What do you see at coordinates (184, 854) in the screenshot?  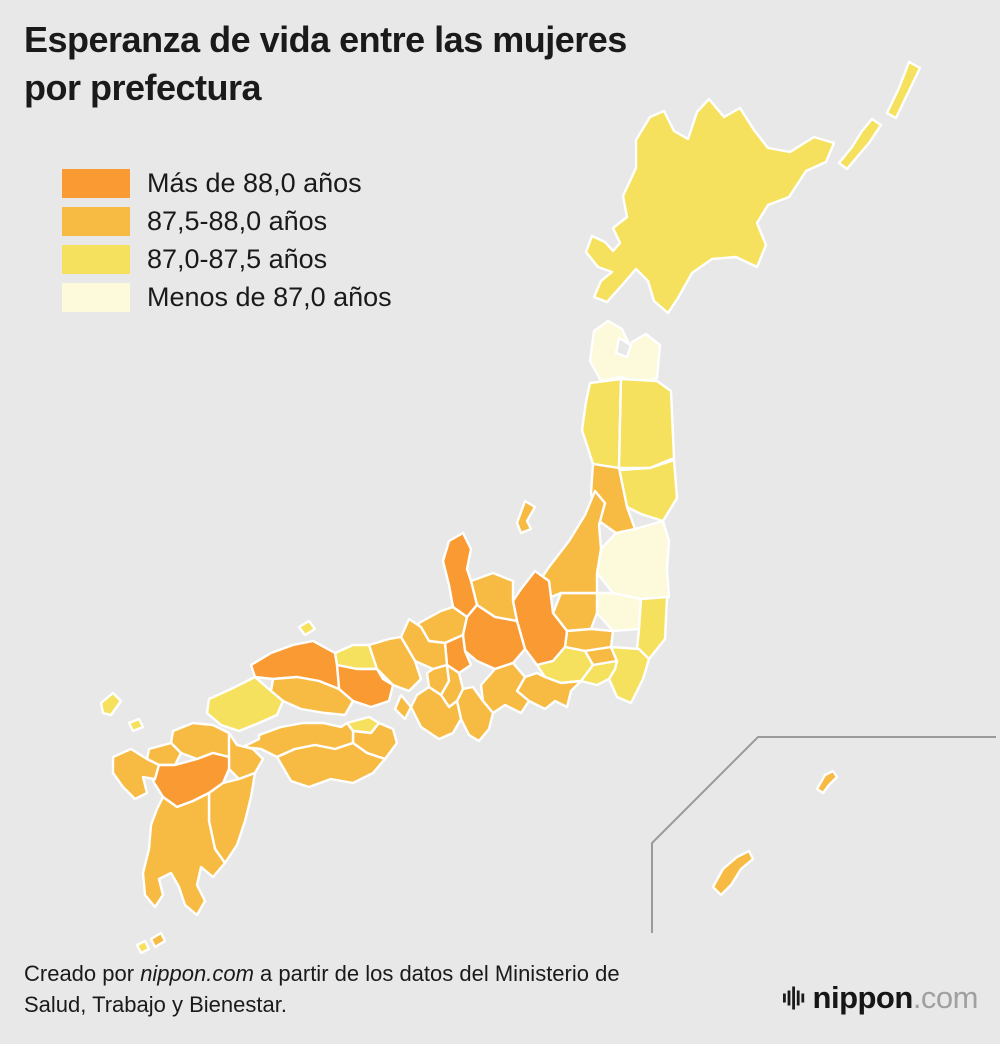 I see `prefecture-kagoshima` at bounding box center [184, 854].